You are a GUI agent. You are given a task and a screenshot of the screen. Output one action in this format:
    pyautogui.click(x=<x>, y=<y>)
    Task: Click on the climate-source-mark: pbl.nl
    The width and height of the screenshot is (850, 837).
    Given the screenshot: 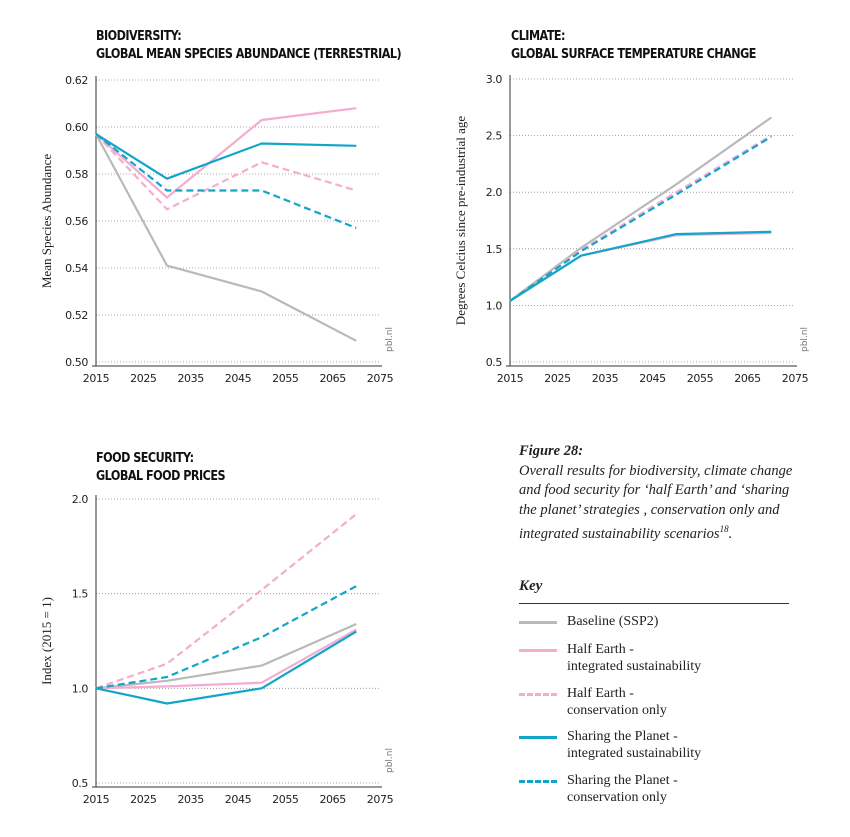 What is the action you would take?
    pyautogui.click(x=805, y=339)
    